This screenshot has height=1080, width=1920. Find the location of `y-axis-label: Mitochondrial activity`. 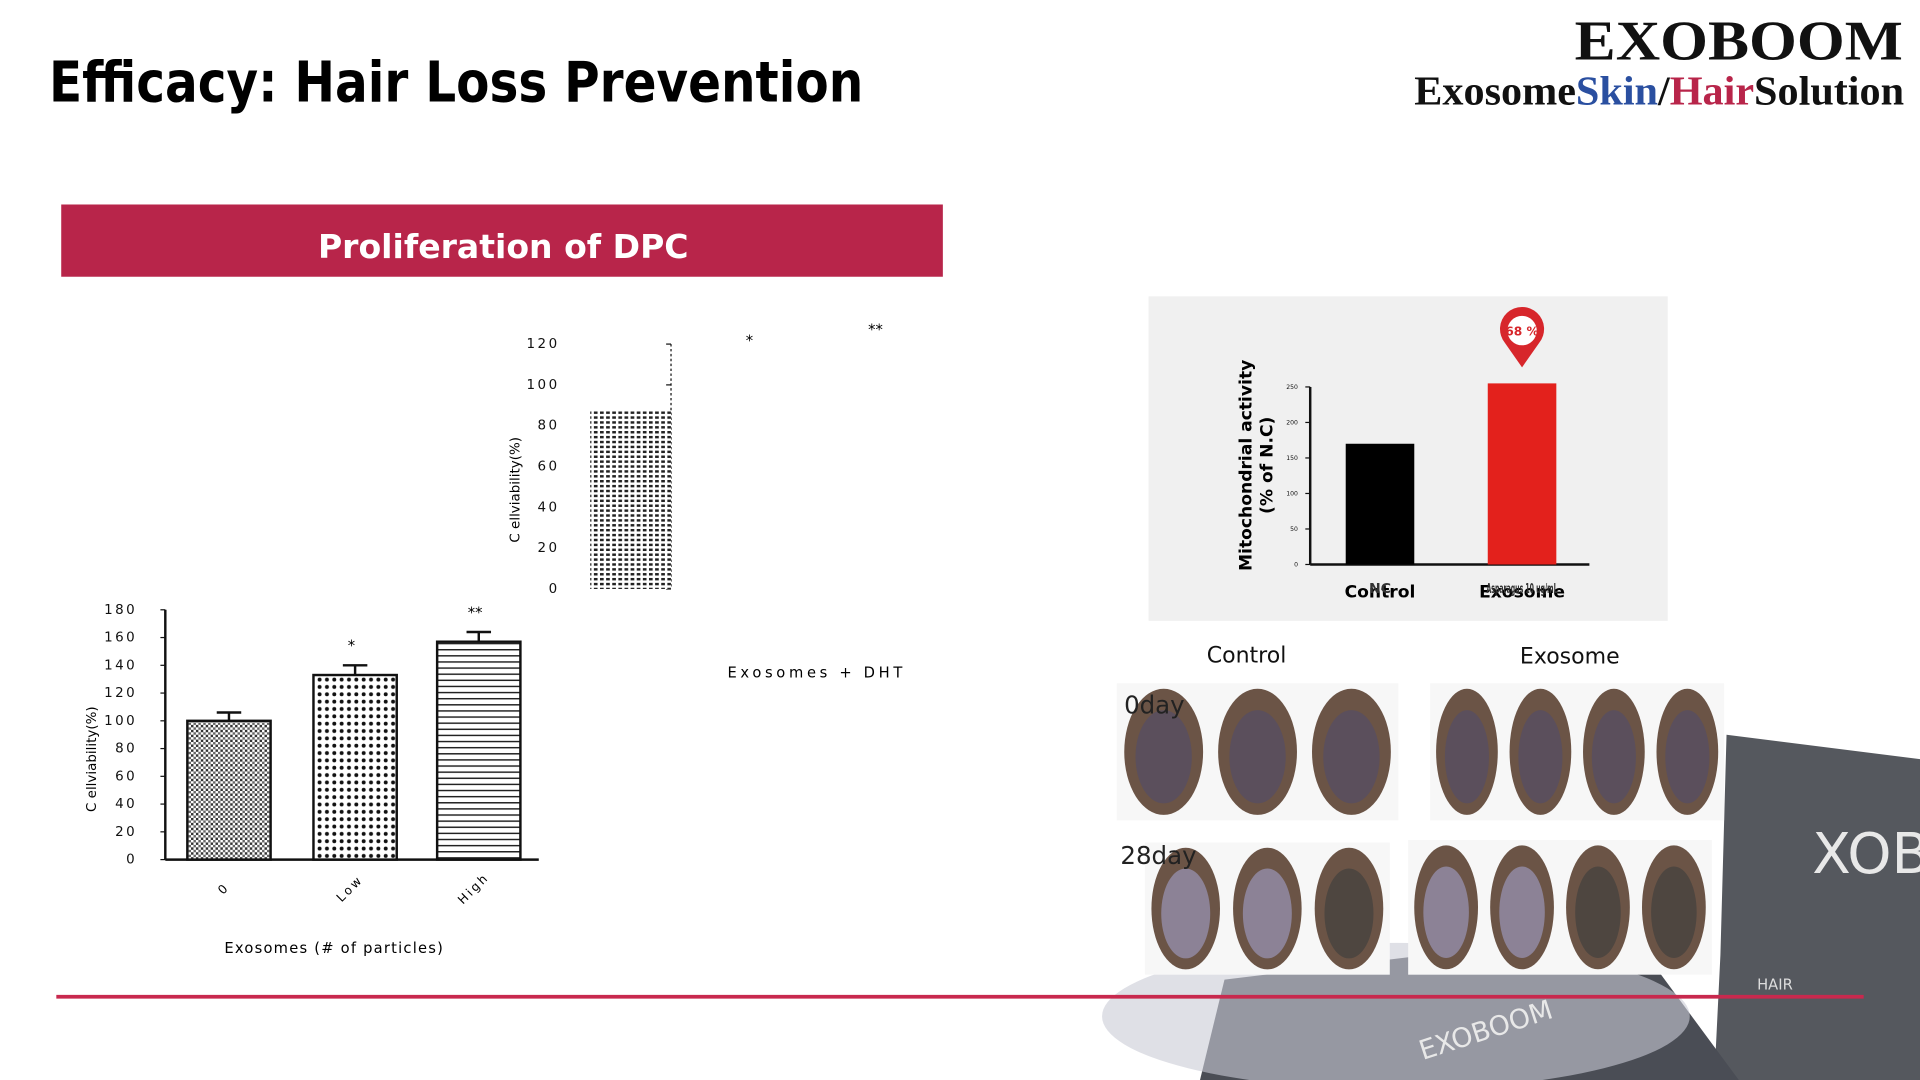

y-axis-label: Mitochondrial activity is located at coordinates (1247, 465).